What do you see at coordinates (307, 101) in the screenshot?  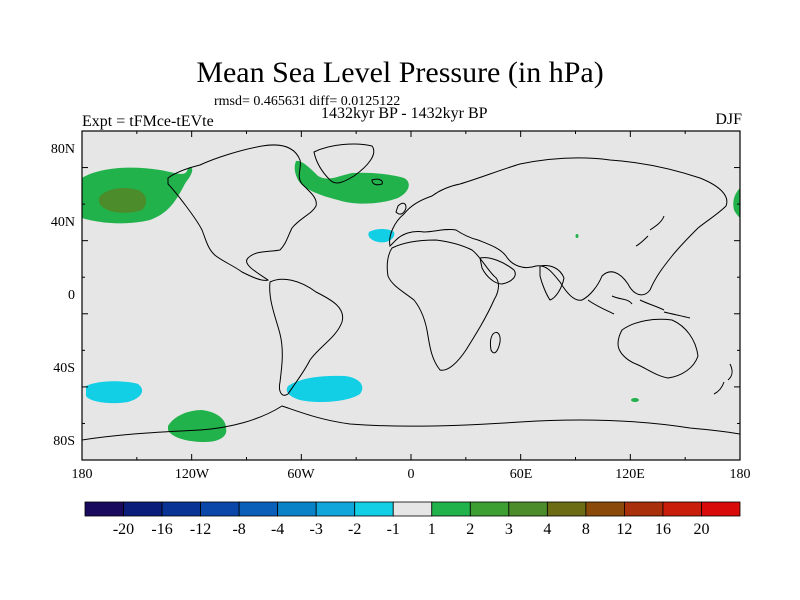 I see `stats-line: rmsd= 0.465631 diff= 0.0125122` at bounding box center [307, 101].